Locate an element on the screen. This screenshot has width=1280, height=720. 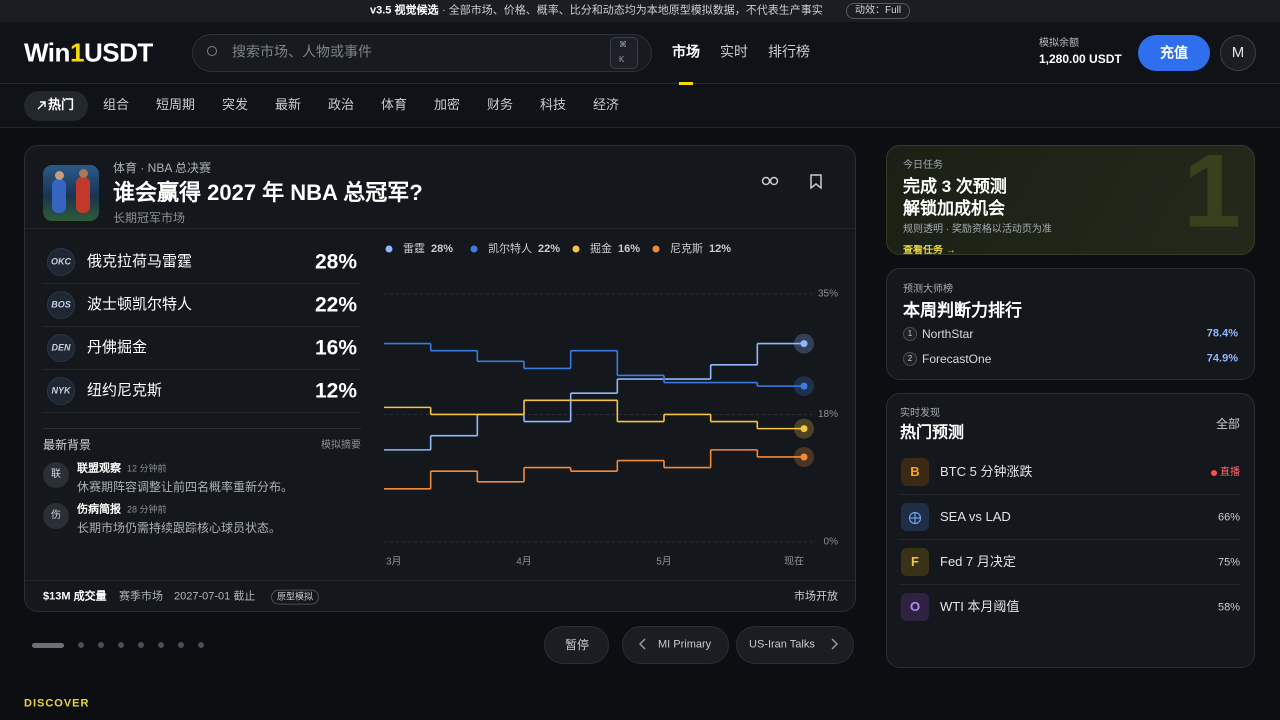
item-name: Fed 7 月决定 is located at coordinates (978, 562).